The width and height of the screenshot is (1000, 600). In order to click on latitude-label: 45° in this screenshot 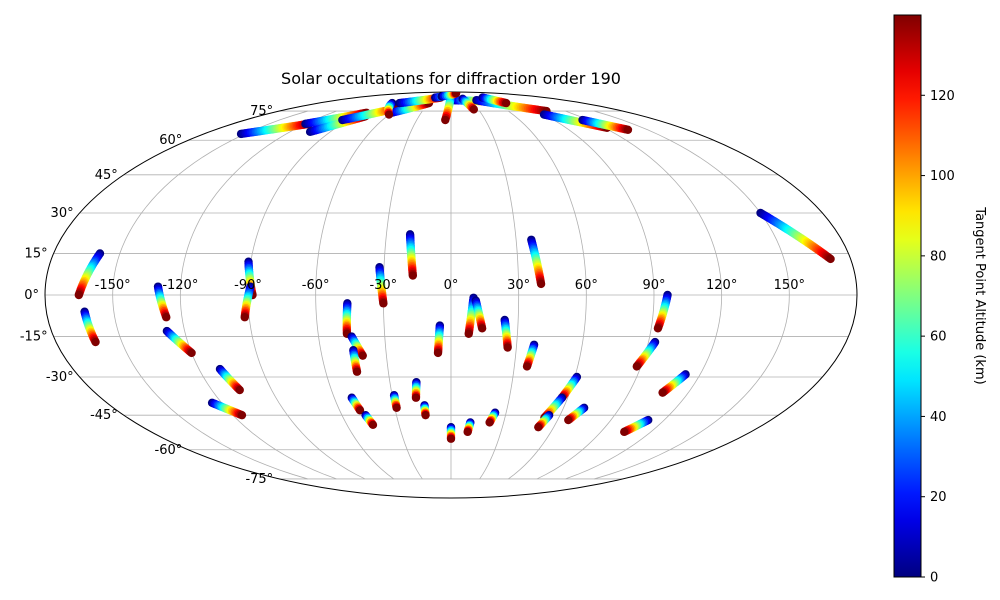, I will do `click(106, 175)`.